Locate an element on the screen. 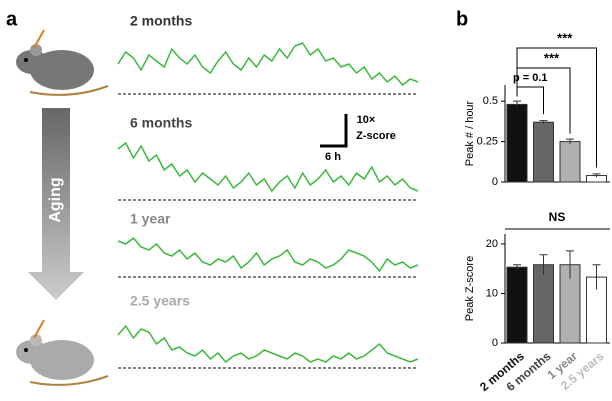 The image size is (612, 401). arrow-label: Aging is located at coordinates (55, 199).